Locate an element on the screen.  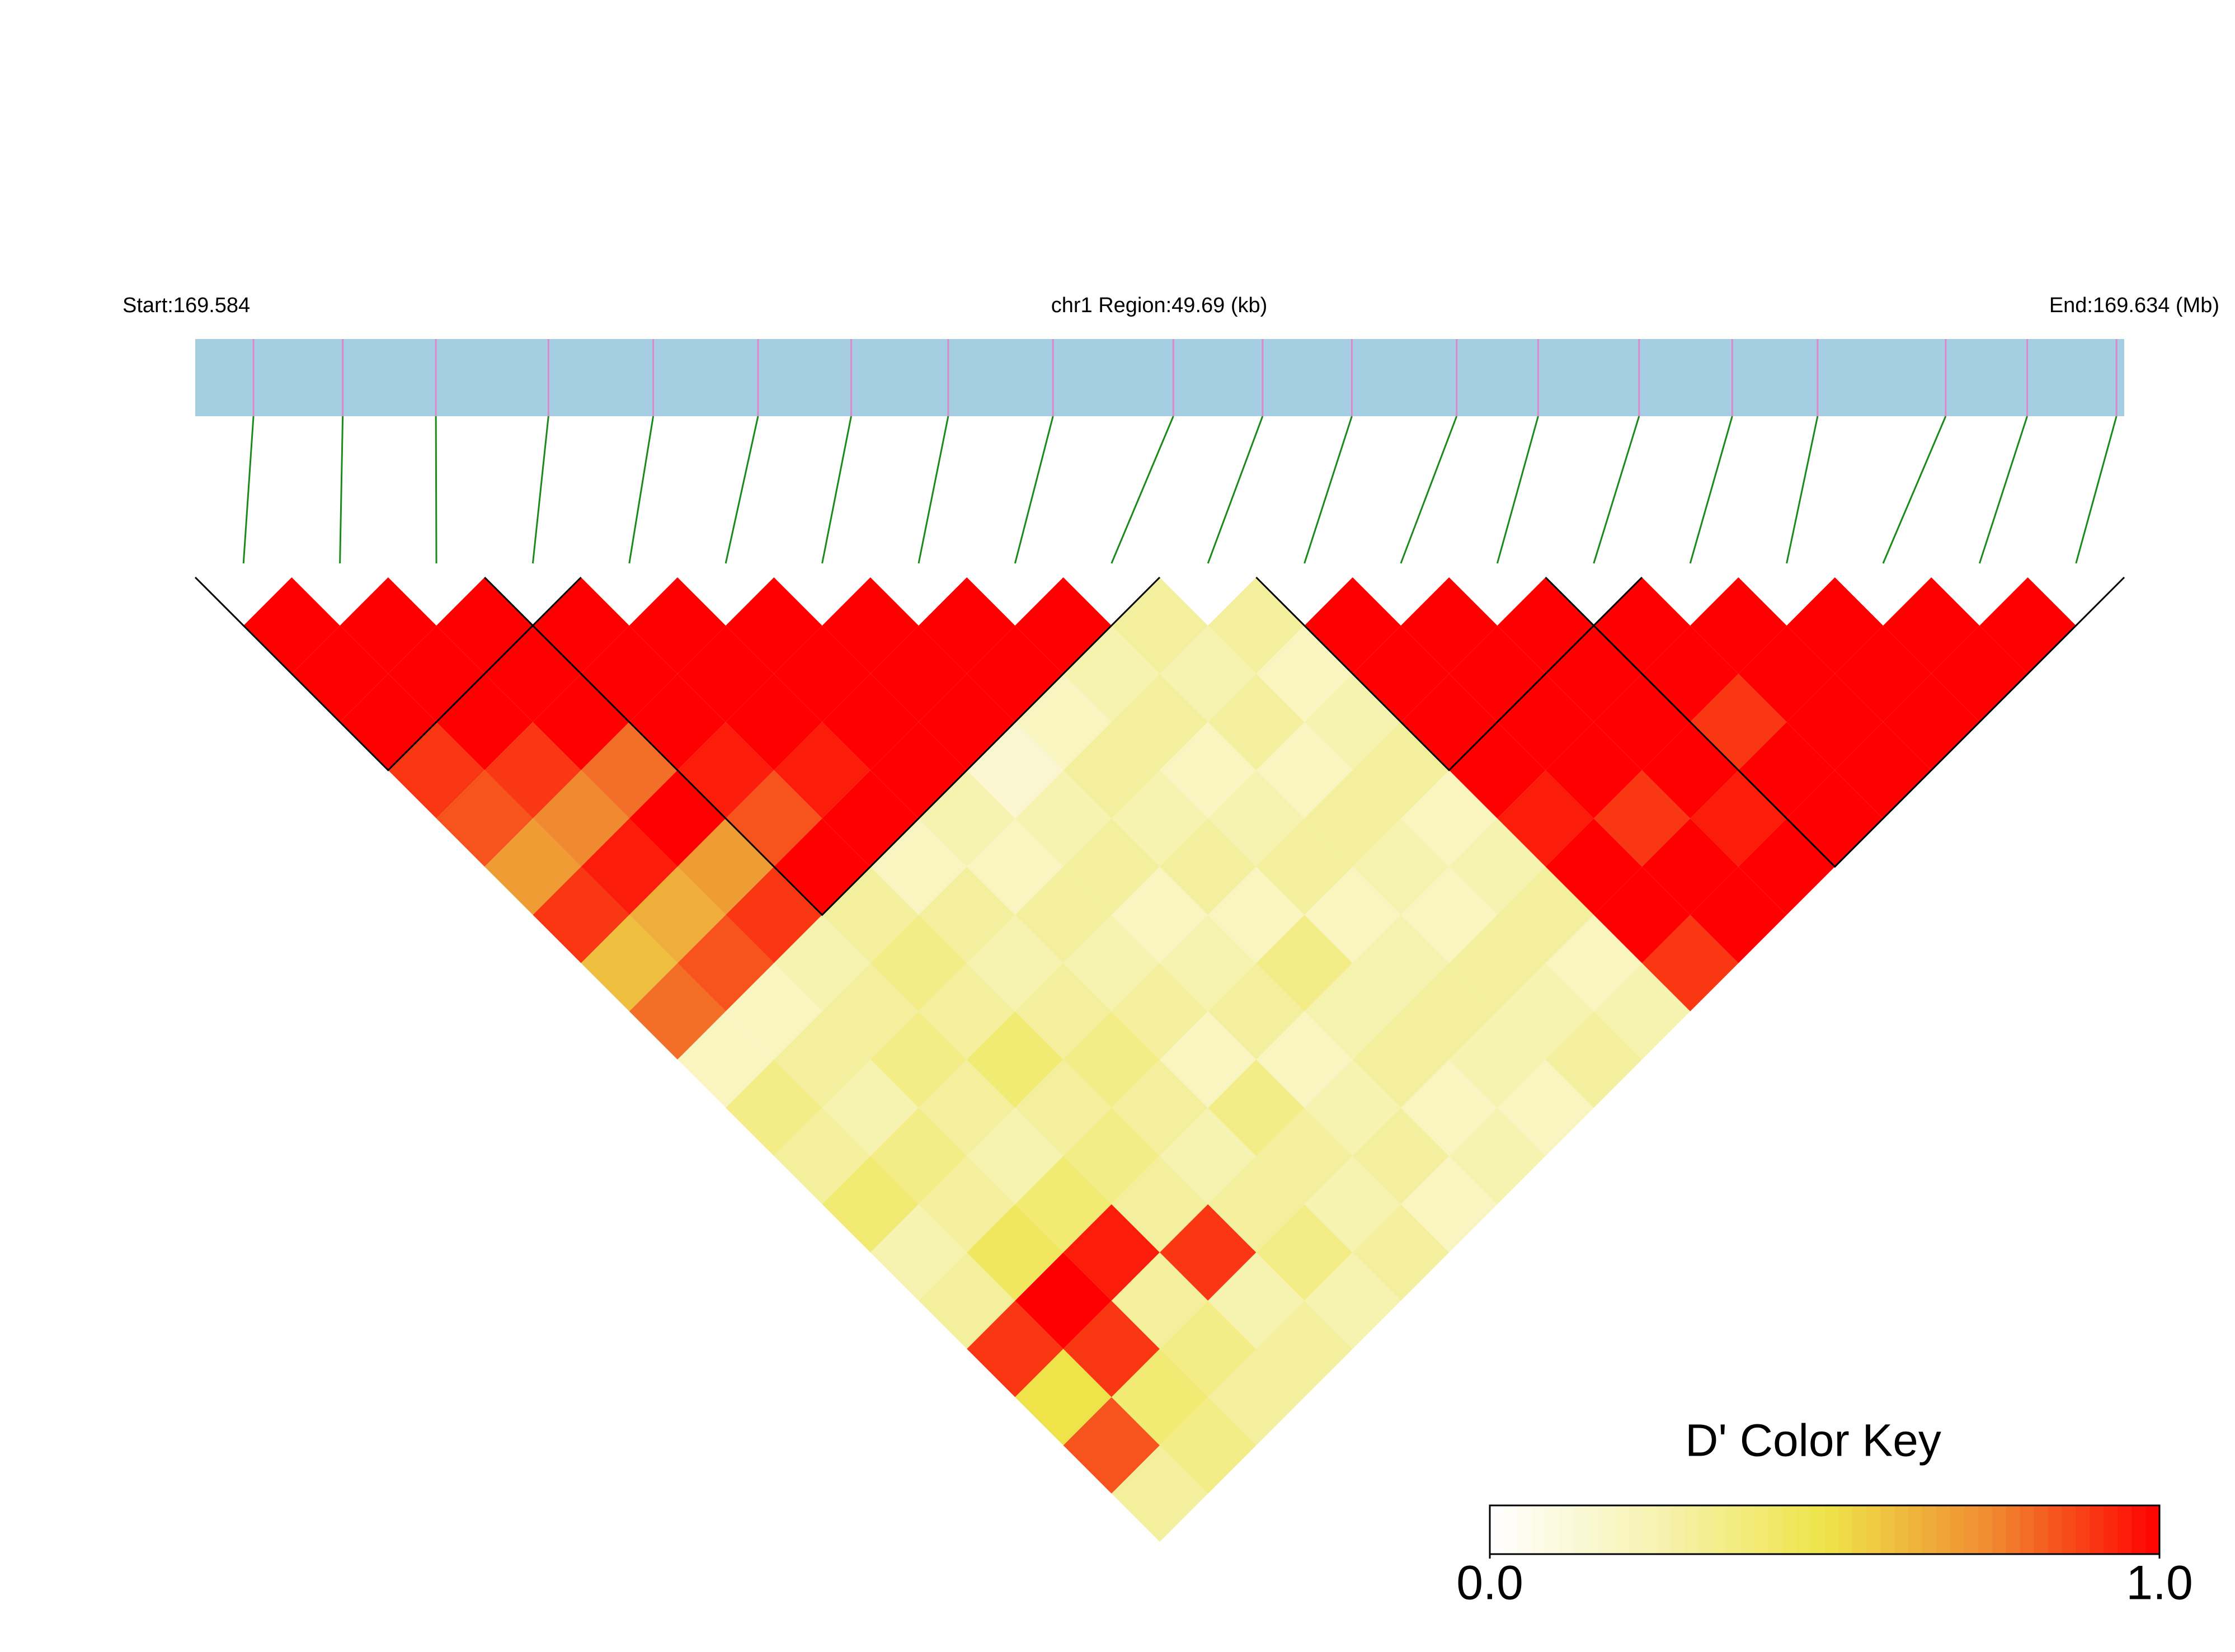
colorbar-tick-label: 0.0 is located at coordinates (1489, 1583).